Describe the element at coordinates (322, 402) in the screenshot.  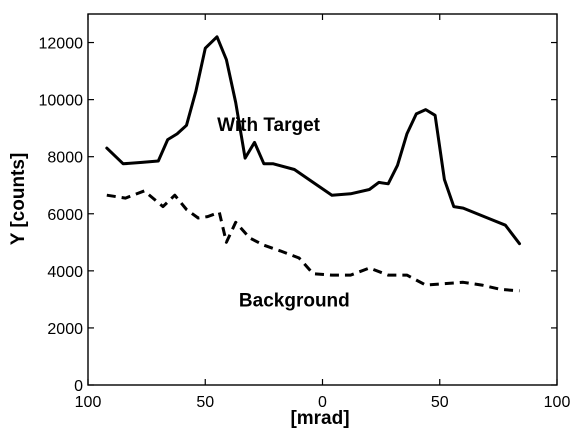
I see `x-tick-label: 0` at that location.